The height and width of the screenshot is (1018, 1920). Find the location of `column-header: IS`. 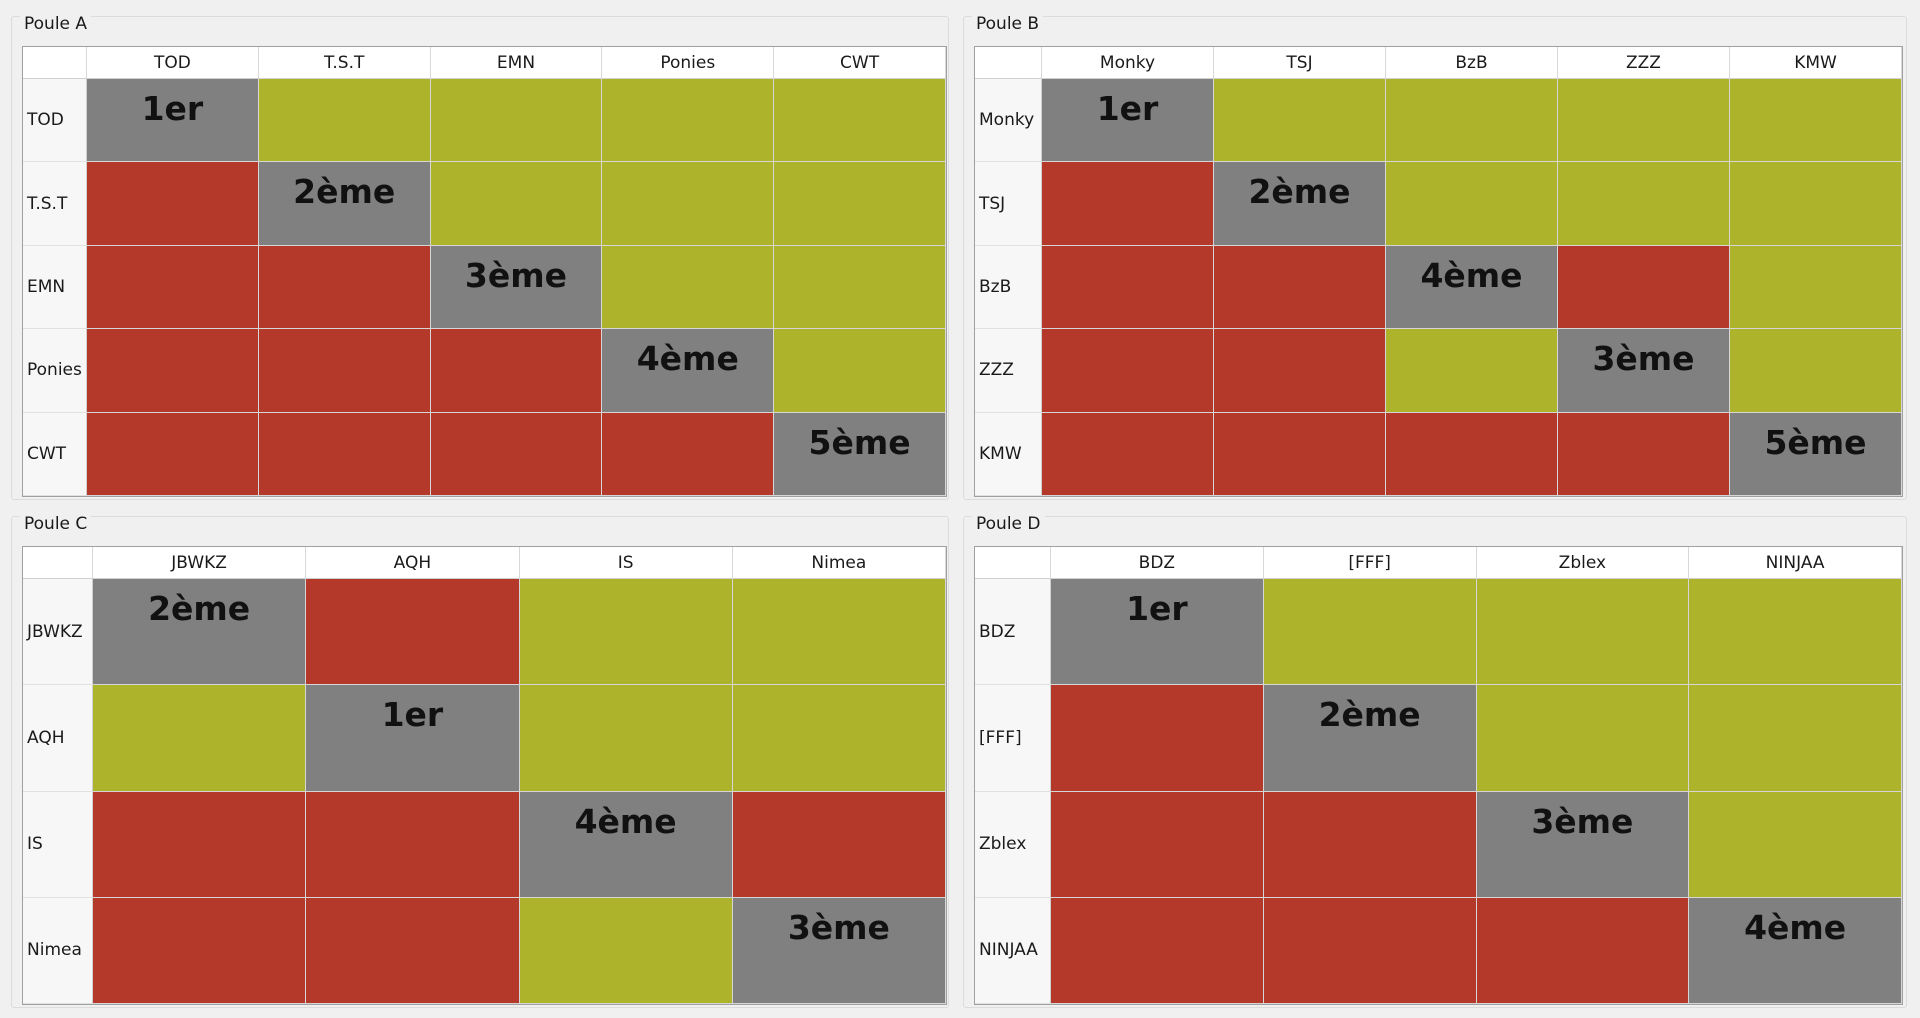

column-header: IS is located at coordinates (626, 563).